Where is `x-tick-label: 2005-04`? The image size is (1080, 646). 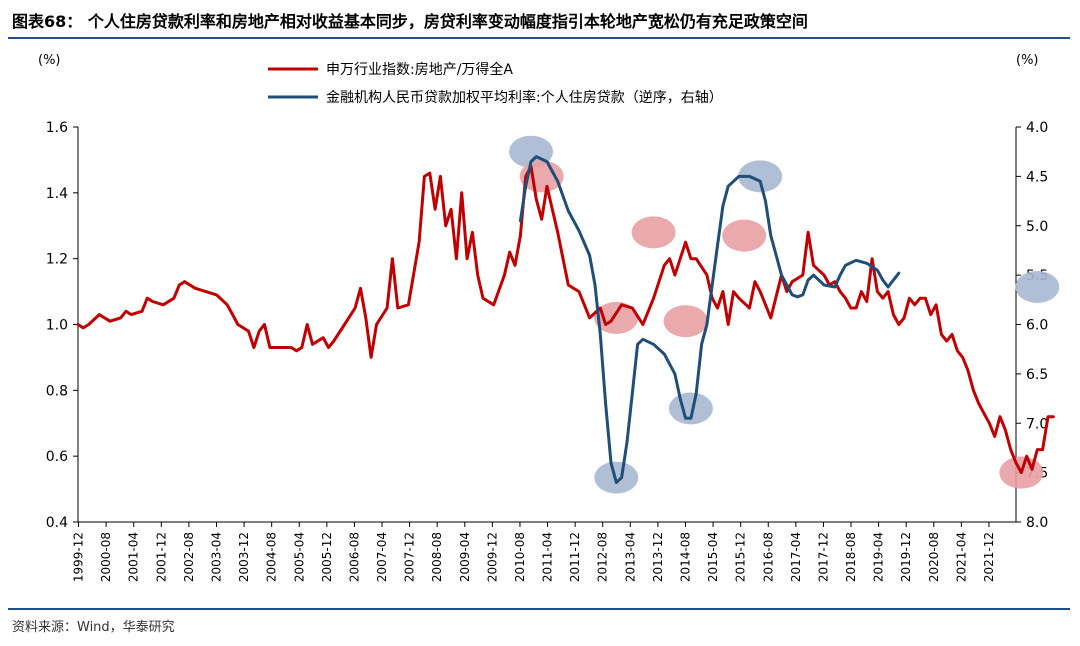
x-tick-label: 2005-04 is located at coordinates (299, 557).